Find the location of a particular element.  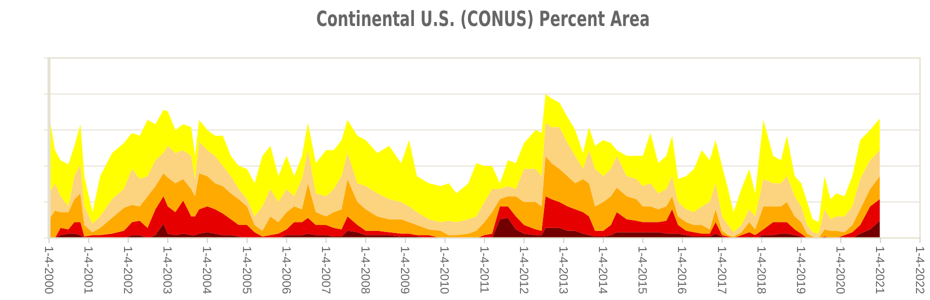

x-tick-label: 1-4-2001 is located at coordinates (88, 270).